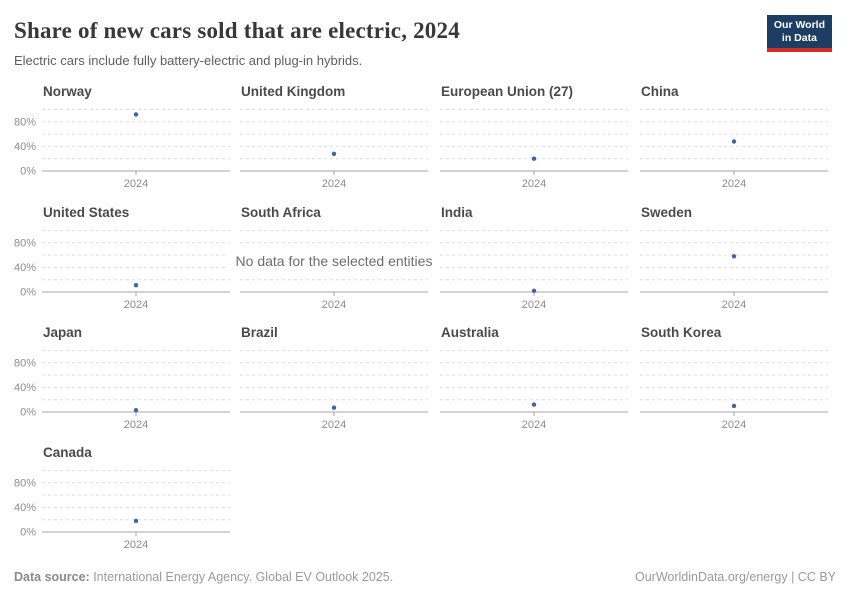 Image resolution: width=850 pixels, height=600 pixels. I want to click on data-source-label: Data source:, so click(52, 577).